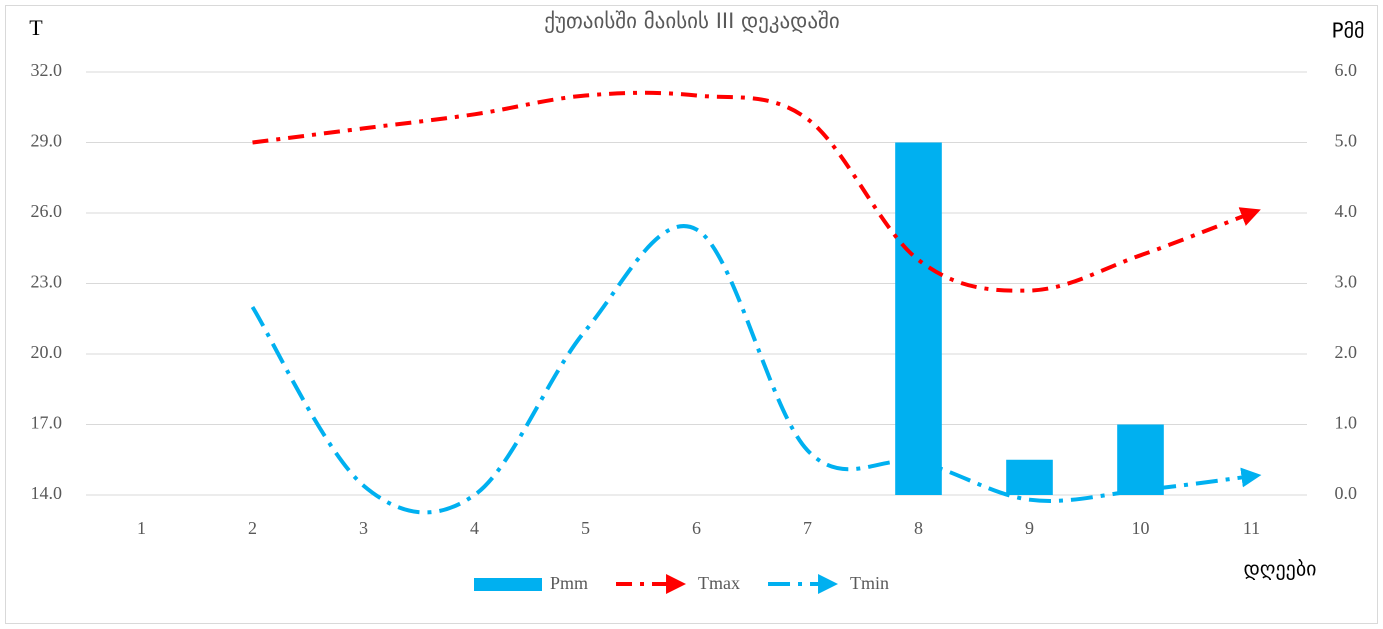  I want to click on x-tick-label: 3, so click(363, 528).